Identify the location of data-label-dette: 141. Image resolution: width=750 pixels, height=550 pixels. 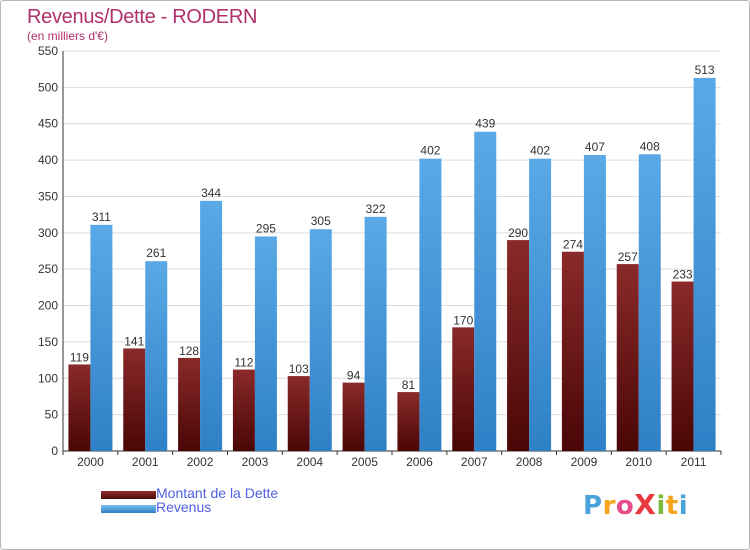
(134, 341).